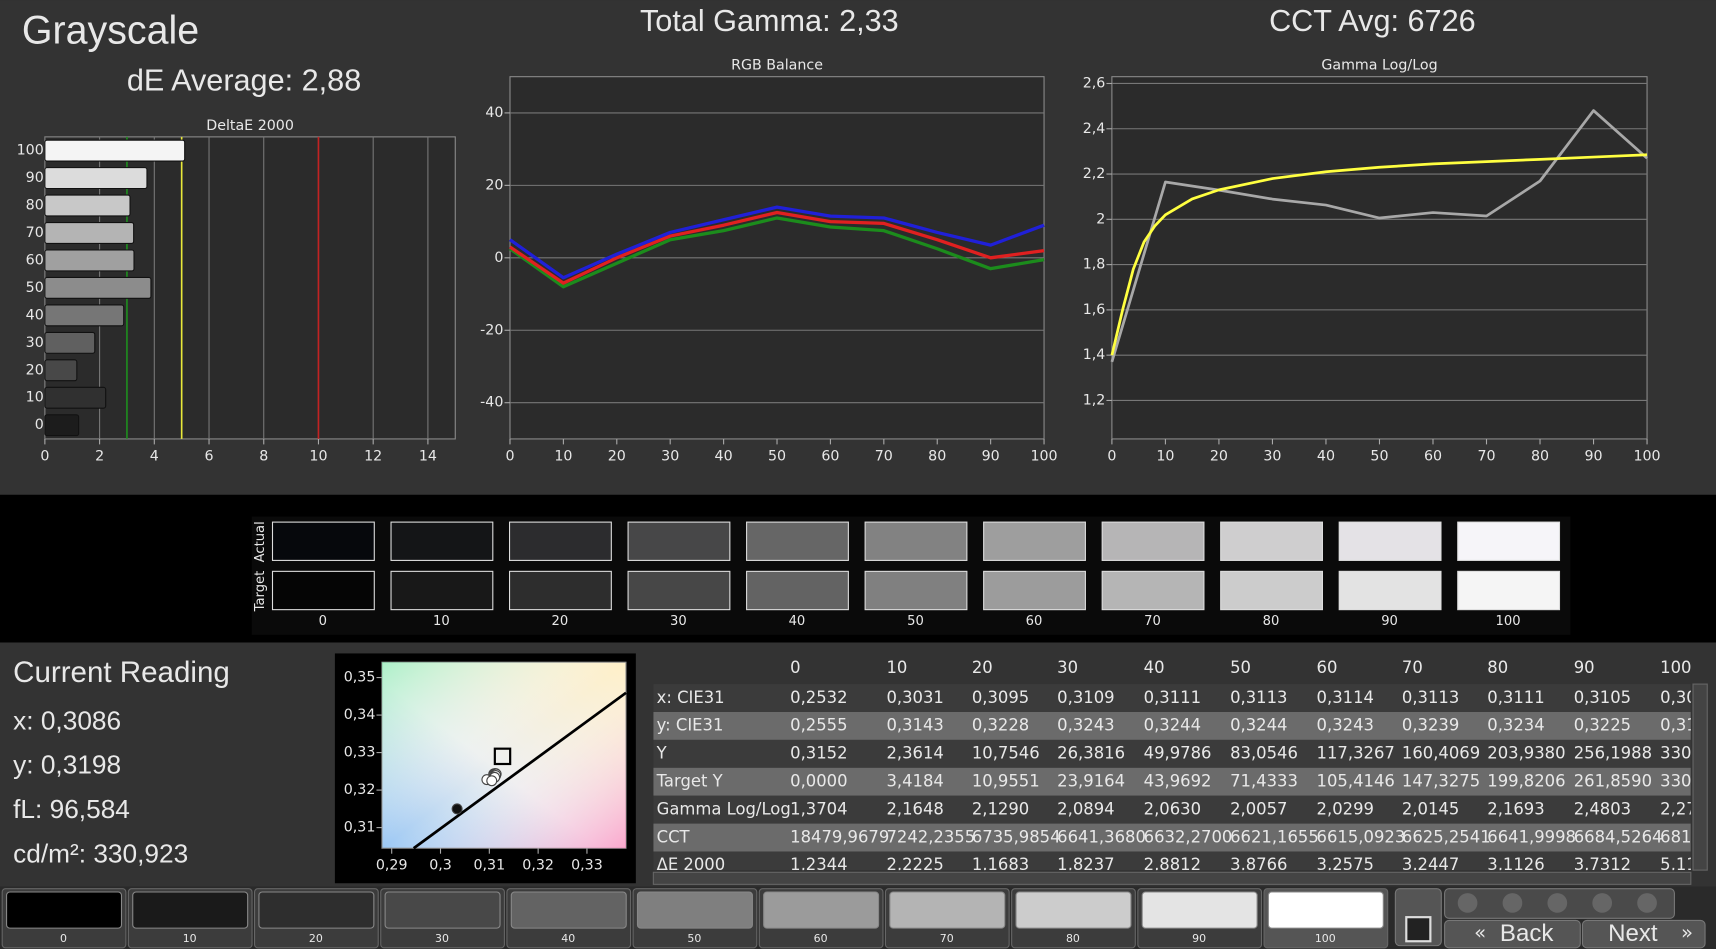 The image size is (1716, 949). Describe the element at coordinates (724, 808) in the screenshot. I see `row-label: Gamma Log/Log` at that location.